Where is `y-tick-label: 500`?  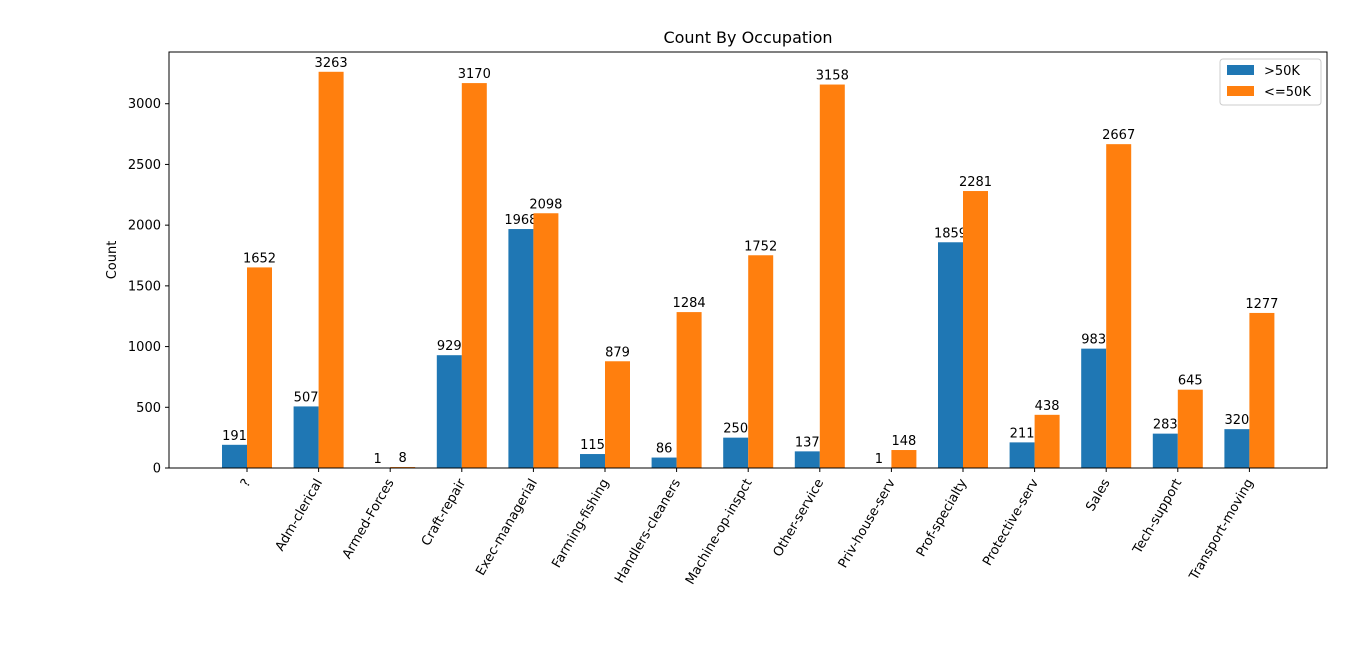
y-tick-label: 500 is located at coordinates (148, 408).